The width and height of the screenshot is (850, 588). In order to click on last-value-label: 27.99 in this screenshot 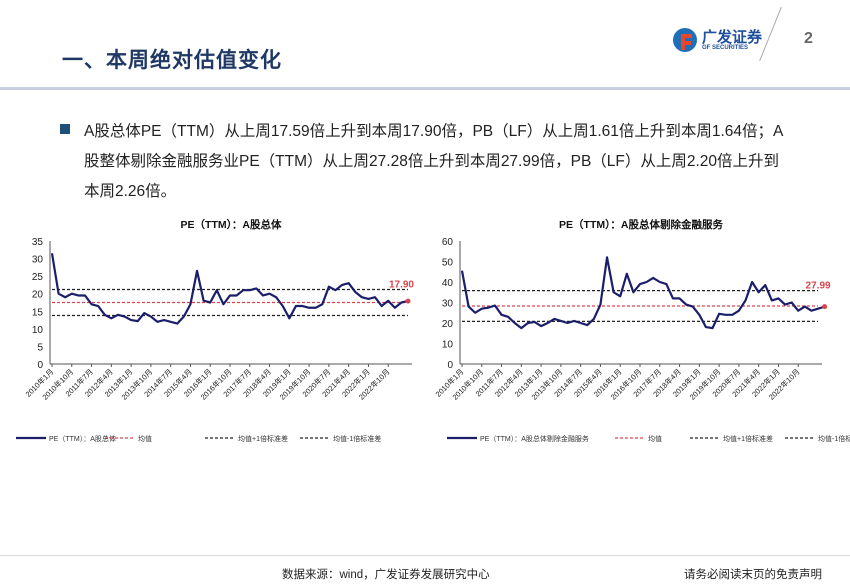, I will do `click(818, 286)`.